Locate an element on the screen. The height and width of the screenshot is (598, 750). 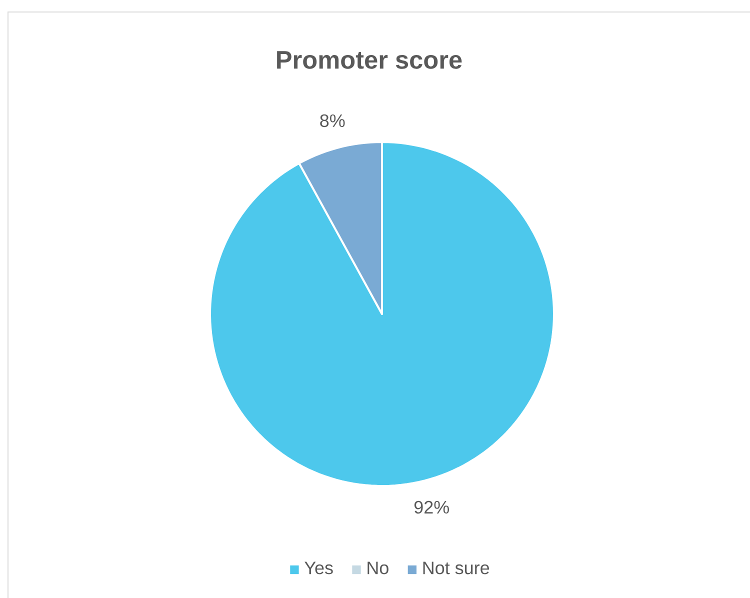
data-label: 92% is located at coordinates (431, 507).